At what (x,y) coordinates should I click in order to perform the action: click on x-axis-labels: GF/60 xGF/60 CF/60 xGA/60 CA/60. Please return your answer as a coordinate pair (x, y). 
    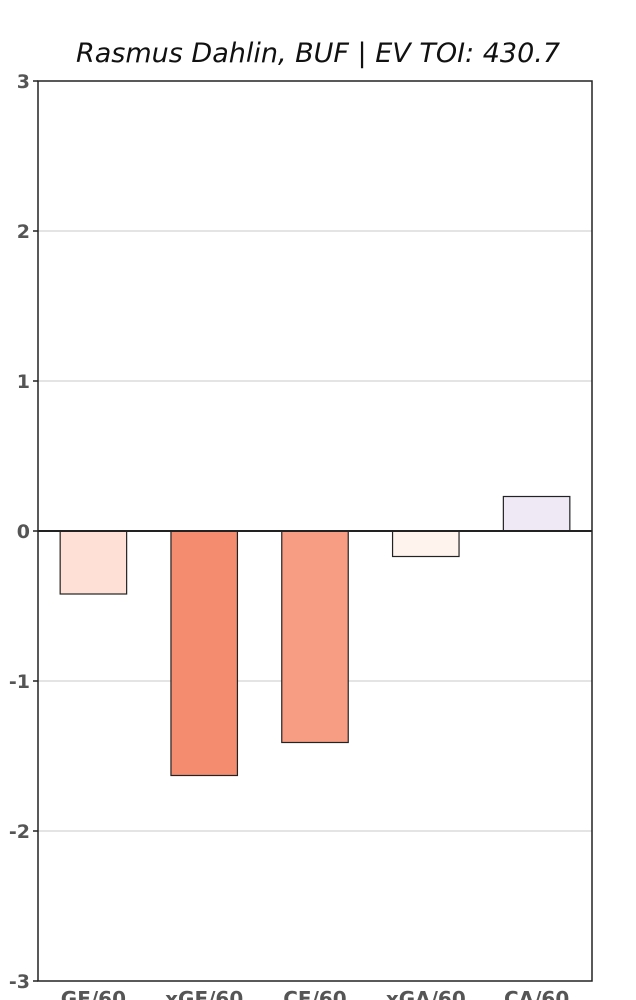
    Looking at the image, I should click on (315, 993).